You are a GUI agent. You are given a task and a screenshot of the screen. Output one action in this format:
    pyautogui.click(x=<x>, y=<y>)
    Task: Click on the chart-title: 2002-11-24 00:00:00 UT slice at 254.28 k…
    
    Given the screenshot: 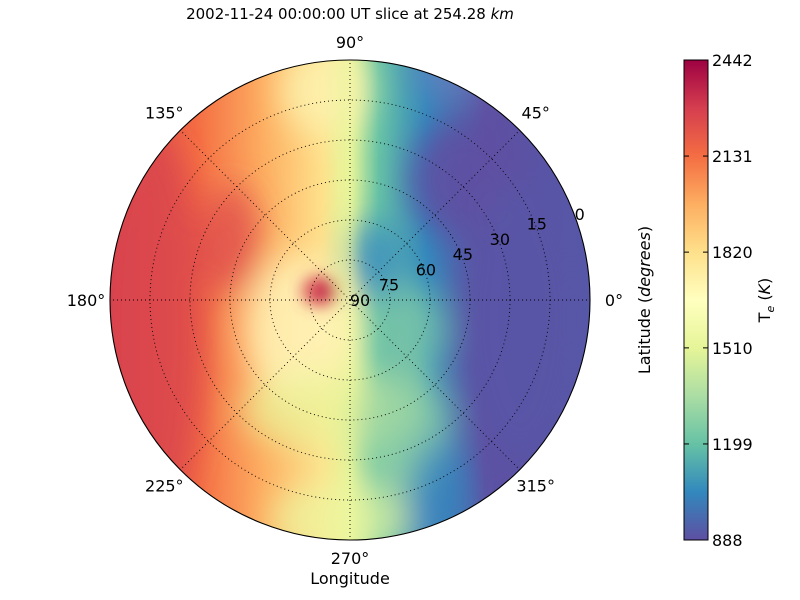 What is the action you would take?
    pyautogui.click(x=350, y=14)
    